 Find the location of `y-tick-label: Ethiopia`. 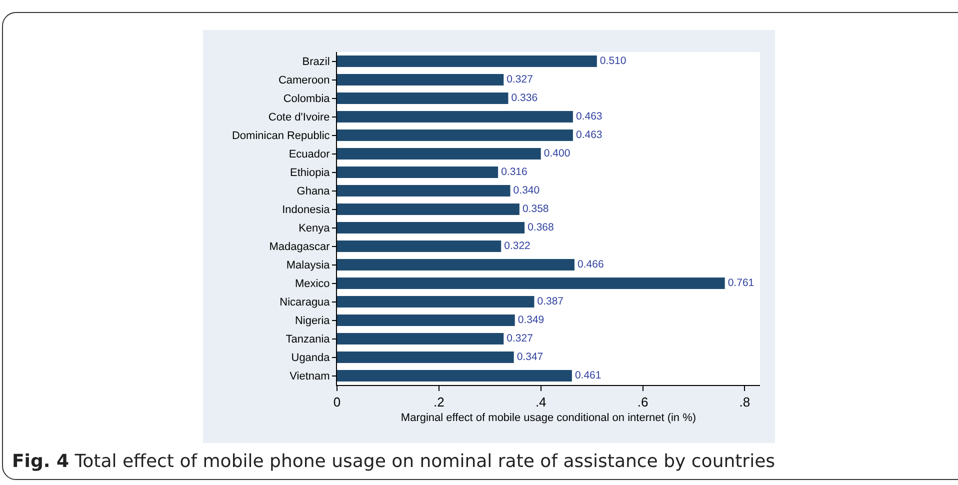

y-tick-label: Ethiopia is located at coordinates (310, 173).